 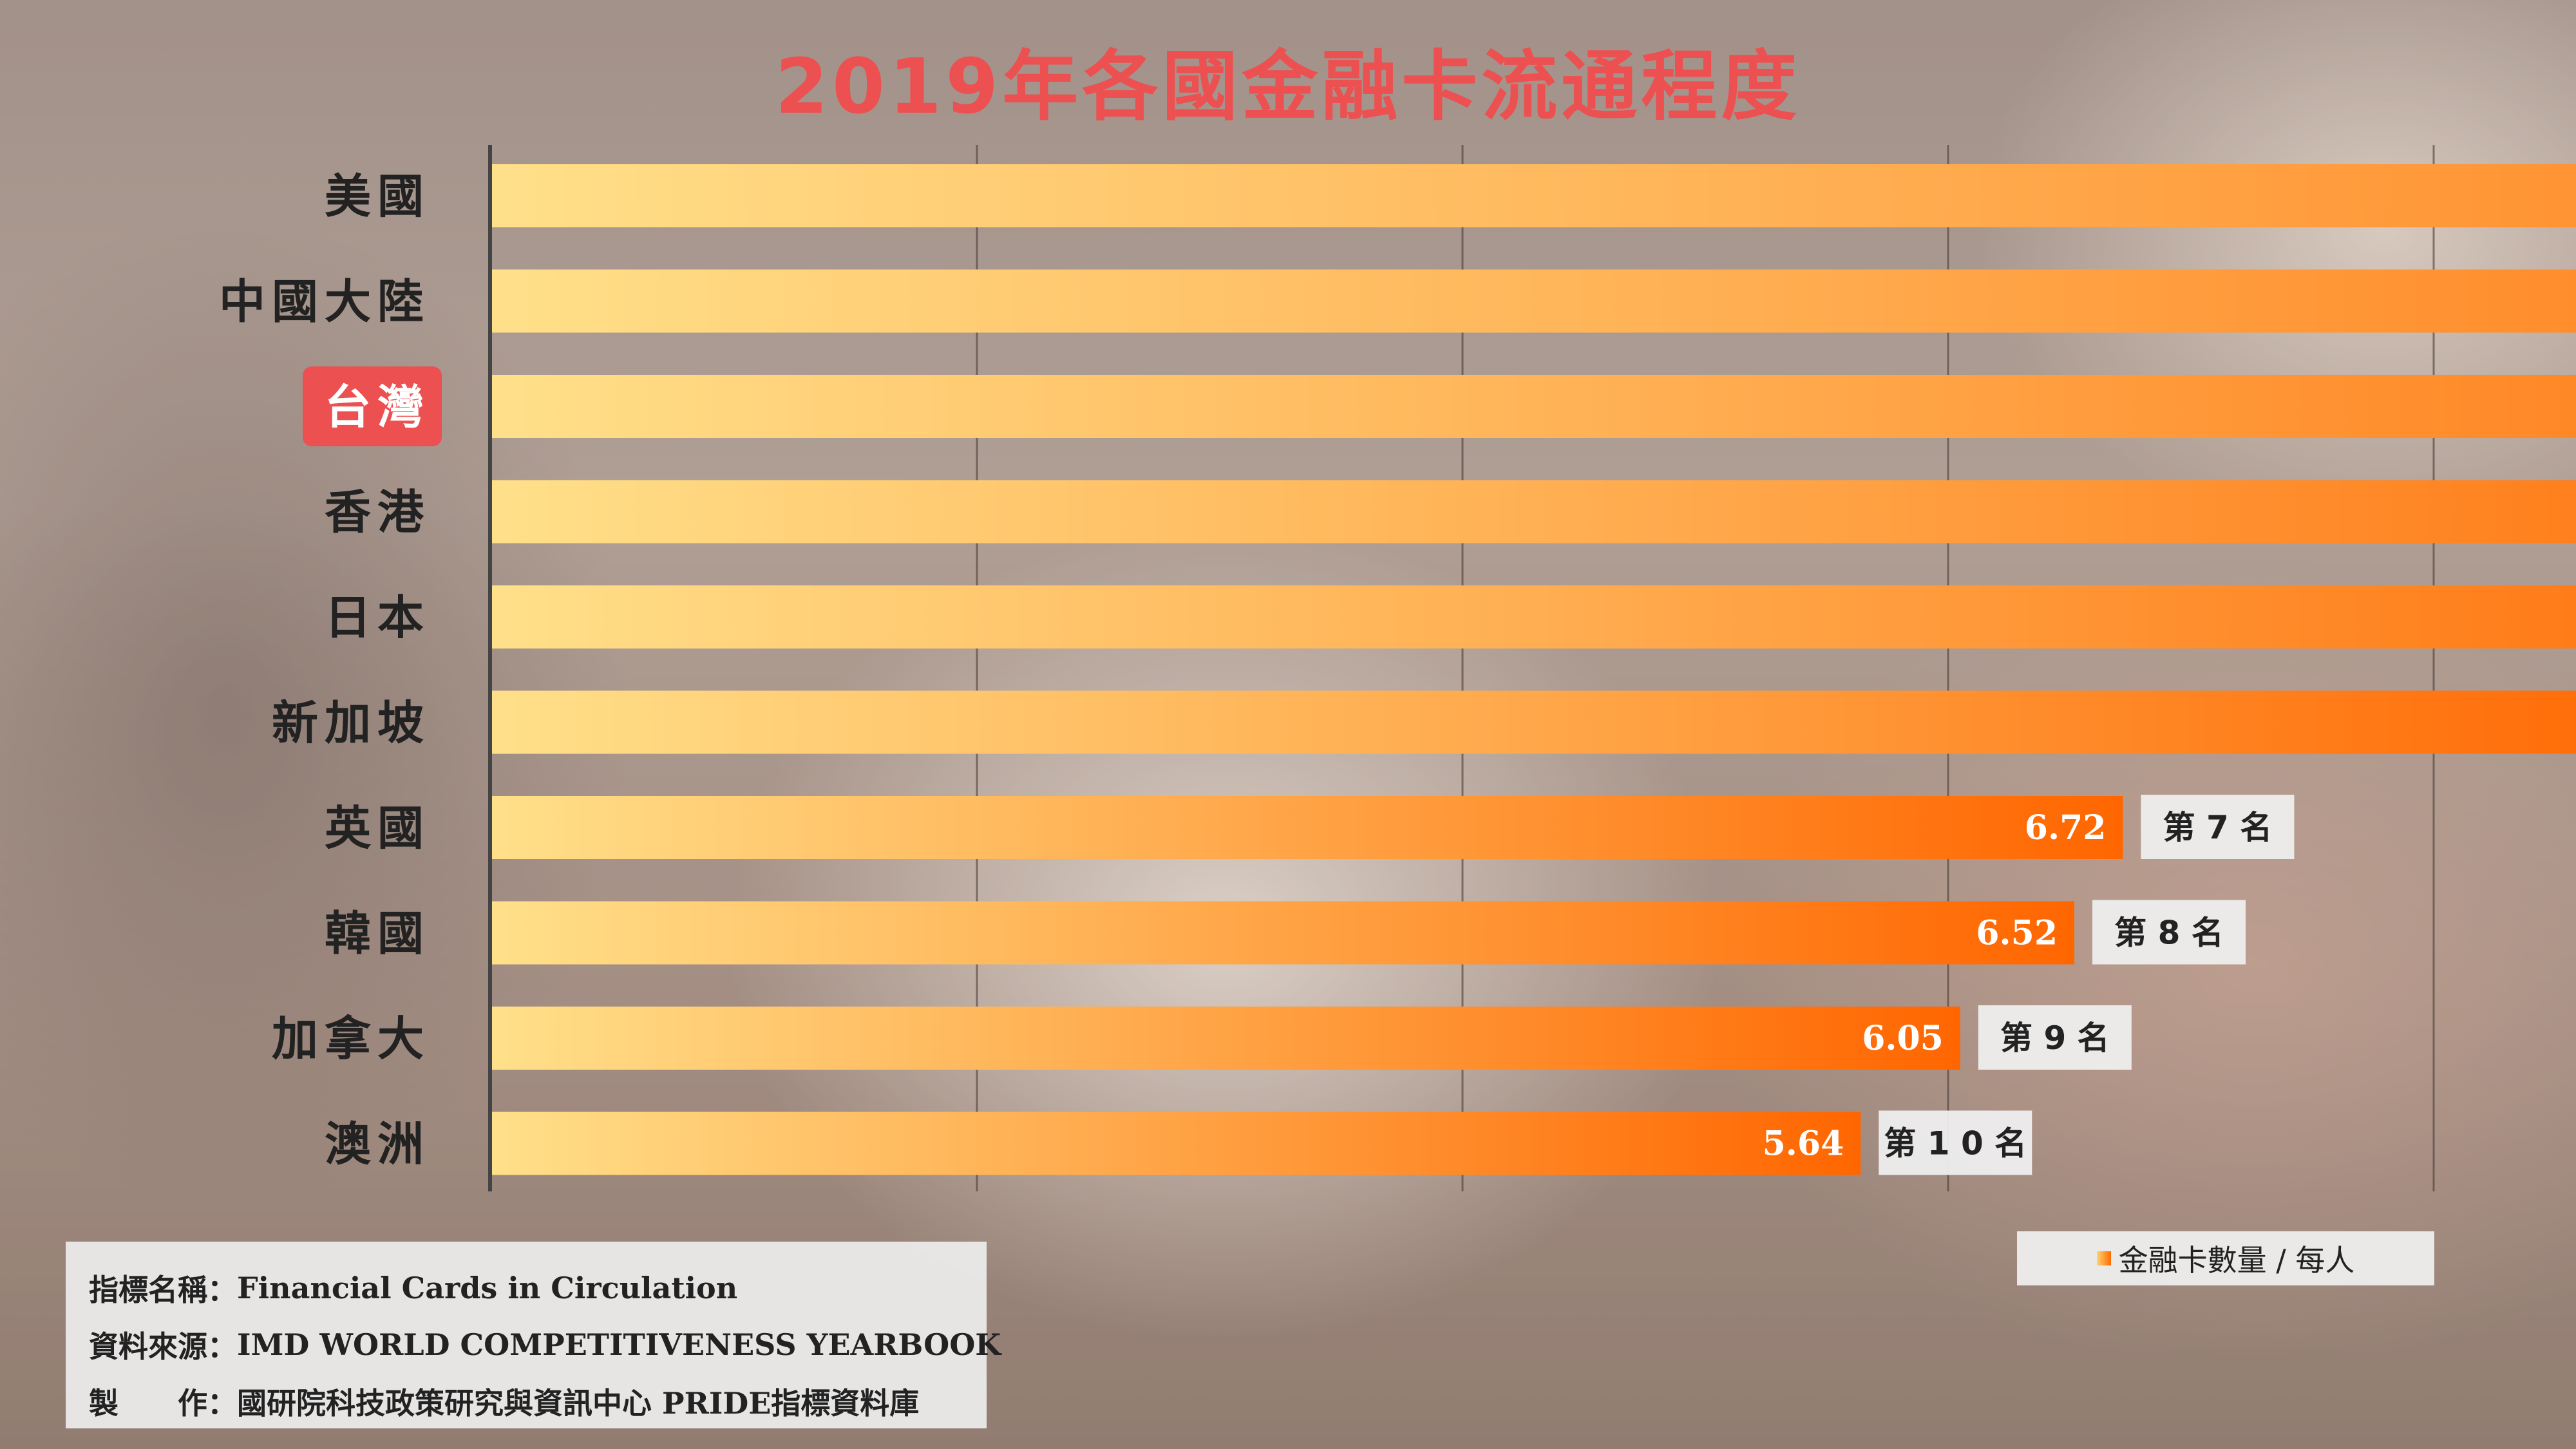 I want to click on rank-label: 第 9 名, so click(x=2055, y=1038).